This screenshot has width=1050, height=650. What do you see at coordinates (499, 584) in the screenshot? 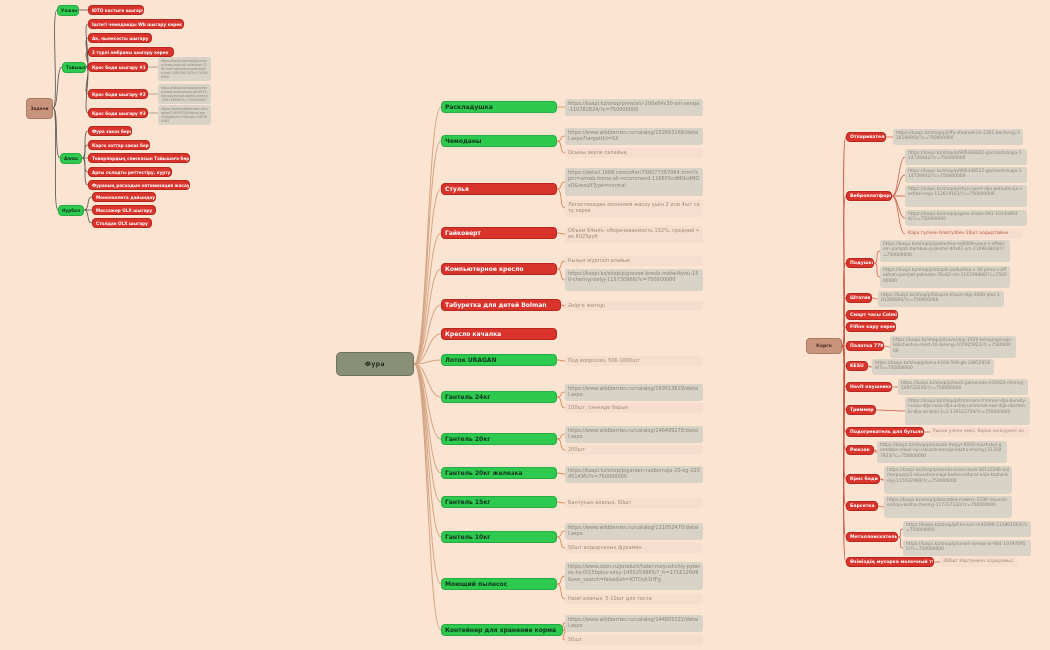
I see `topic-node: Моющий пылесос` at bounding box center [499, 584].